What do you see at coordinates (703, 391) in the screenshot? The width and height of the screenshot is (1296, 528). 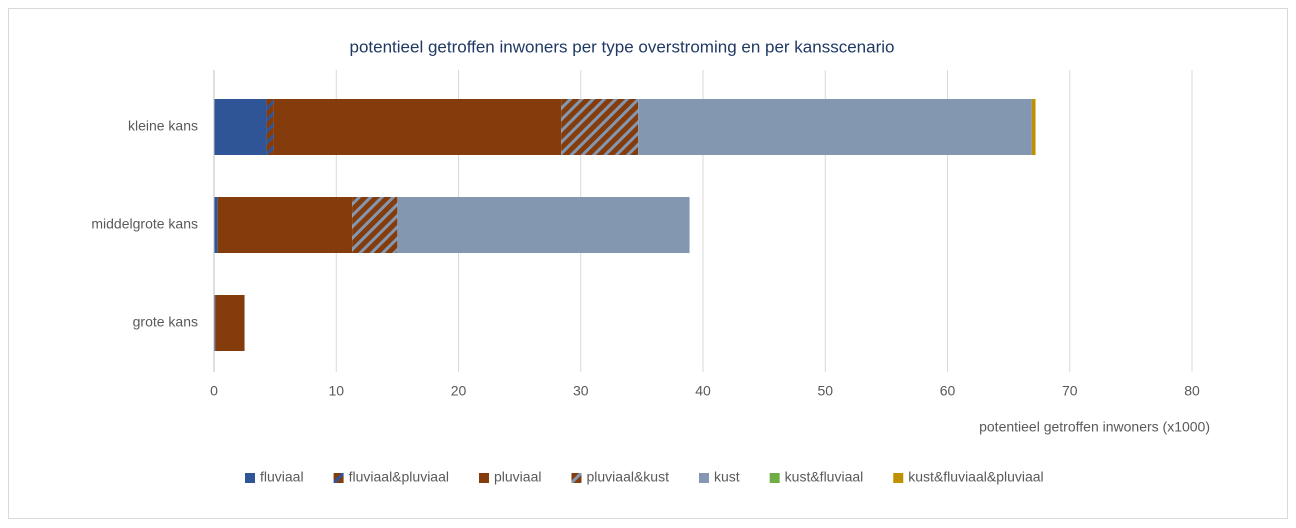 I see `x-tick-label: 40` at bounding box center [703, 391].